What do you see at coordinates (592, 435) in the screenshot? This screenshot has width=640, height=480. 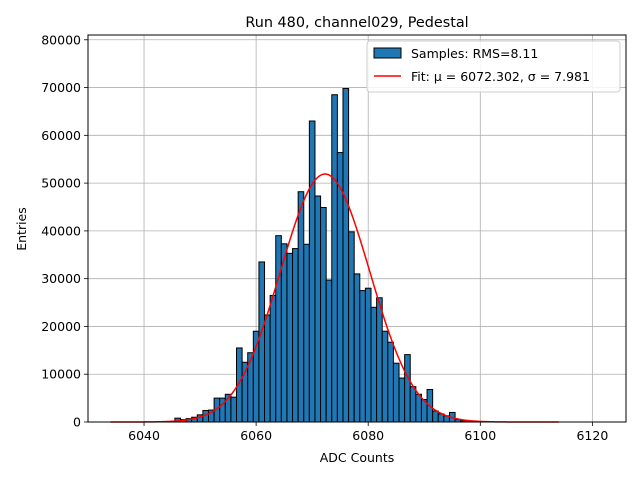 I see `x-tick-label: 6120` at bounding box center [592, 435].